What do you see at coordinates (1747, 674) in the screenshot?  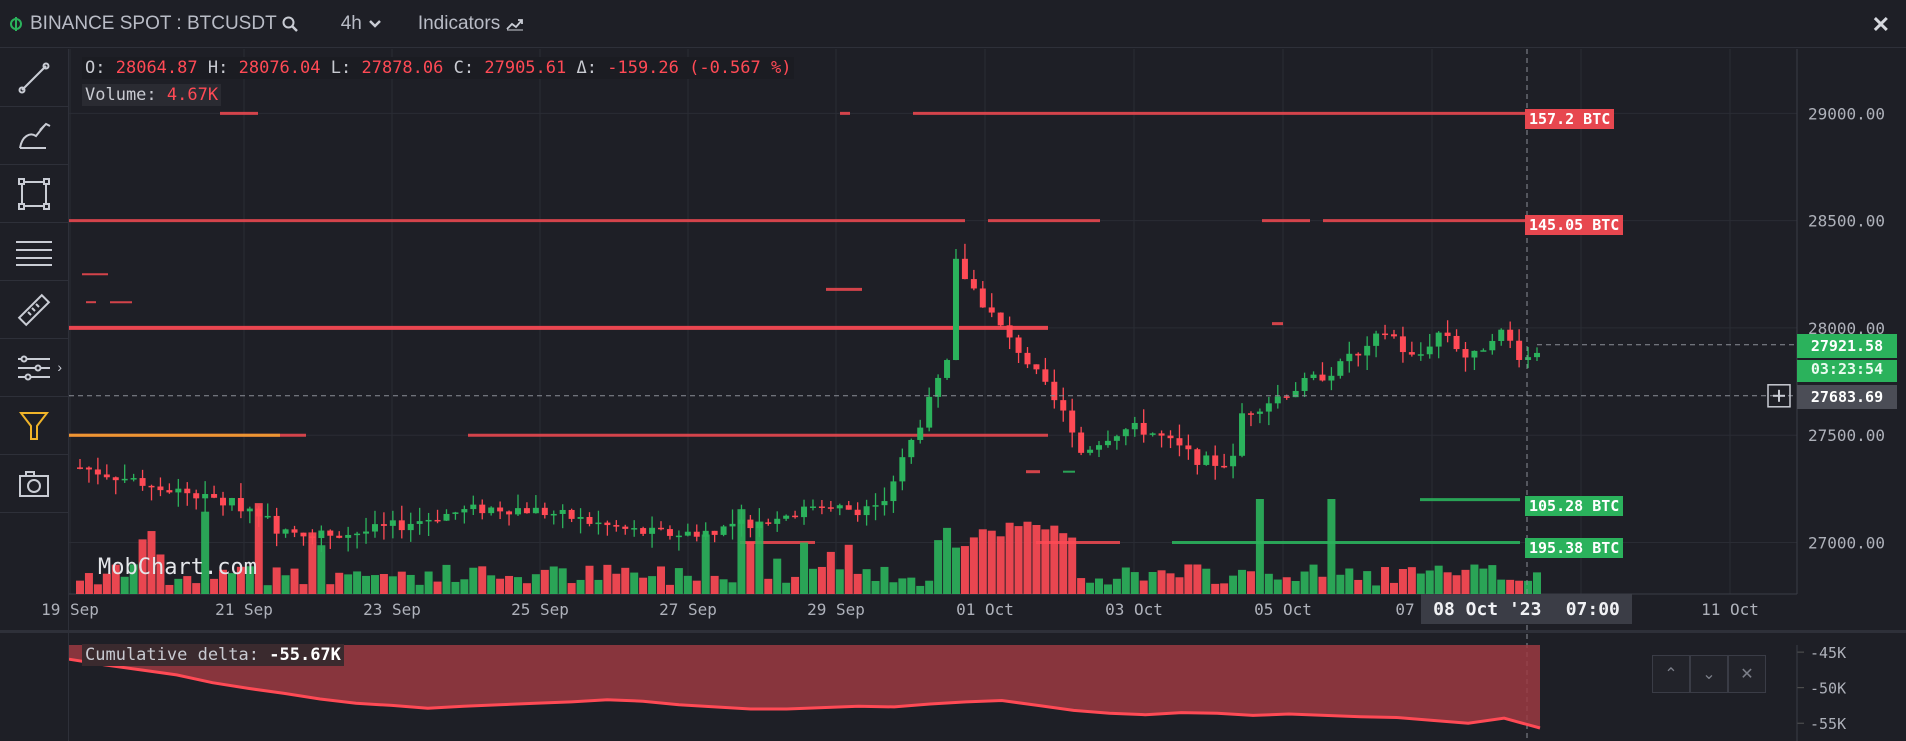 I see `close-pane-button: ✕` at bounding box center [1747, 674].